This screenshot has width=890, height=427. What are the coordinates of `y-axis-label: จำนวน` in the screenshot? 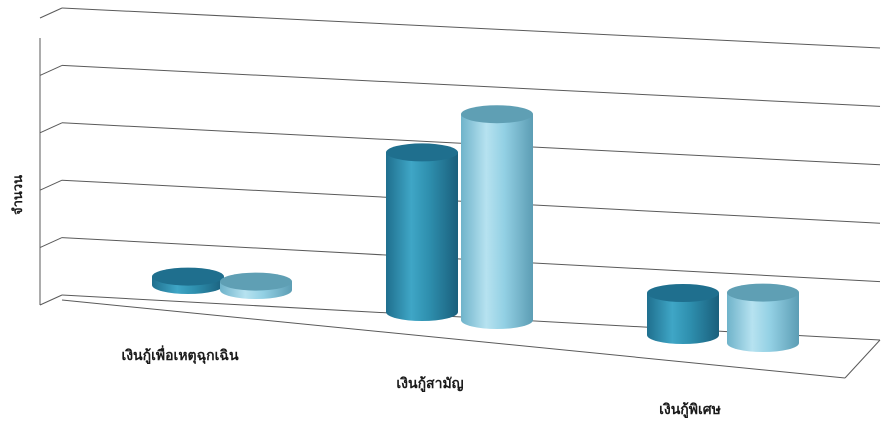 It's located at (18, 195).